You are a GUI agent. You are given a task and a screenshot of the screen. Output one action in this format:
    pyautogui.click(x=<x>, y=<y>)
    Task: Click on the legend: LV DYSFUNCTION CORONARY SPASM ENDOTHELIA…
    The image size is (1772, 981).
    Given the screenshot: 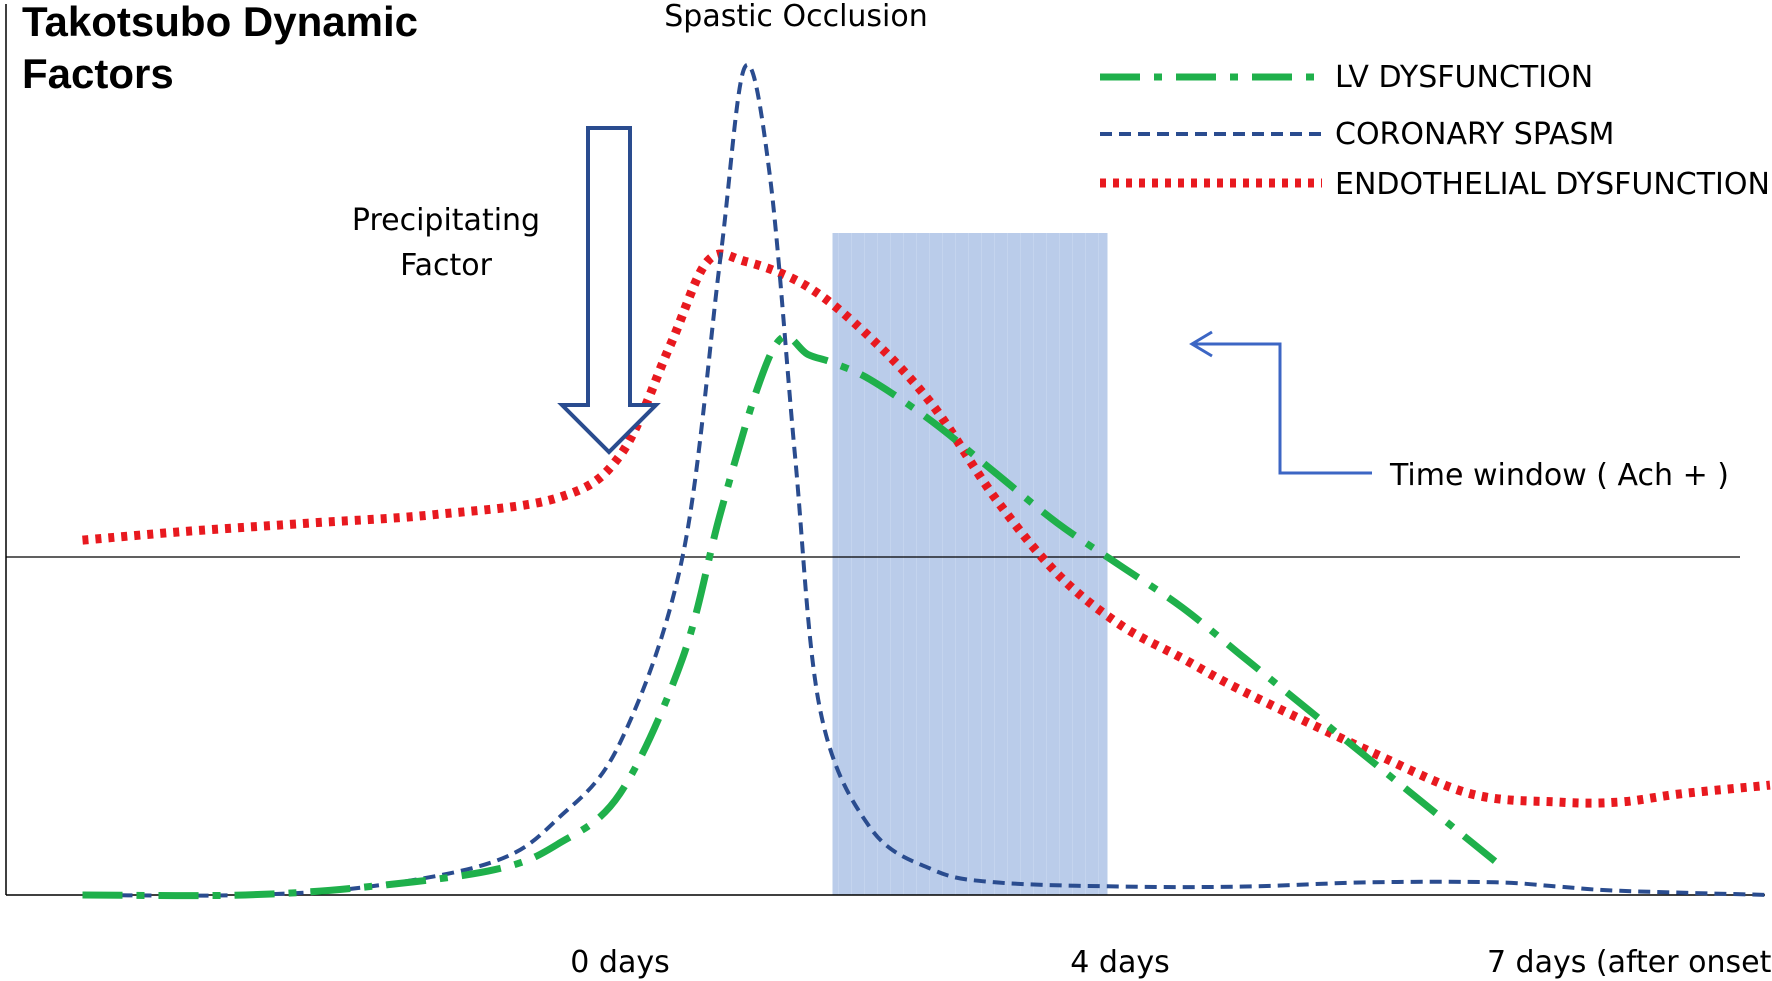 What is the action you would take?
    pyautogui.click(x=1435, y=131)
    